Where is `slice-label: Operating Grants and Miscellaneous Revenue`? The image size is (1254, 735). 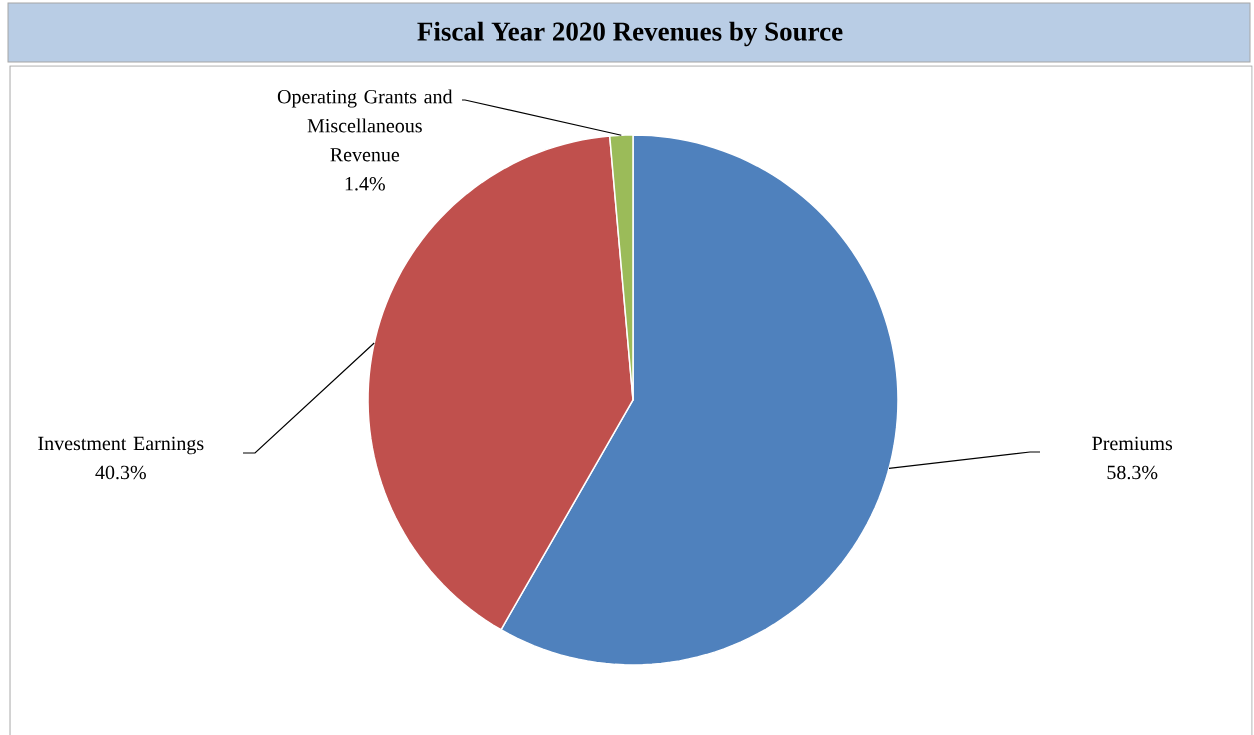 slice-label: Operating Grants and Miscellaneous Revenue is located at coordinates (365, 125).